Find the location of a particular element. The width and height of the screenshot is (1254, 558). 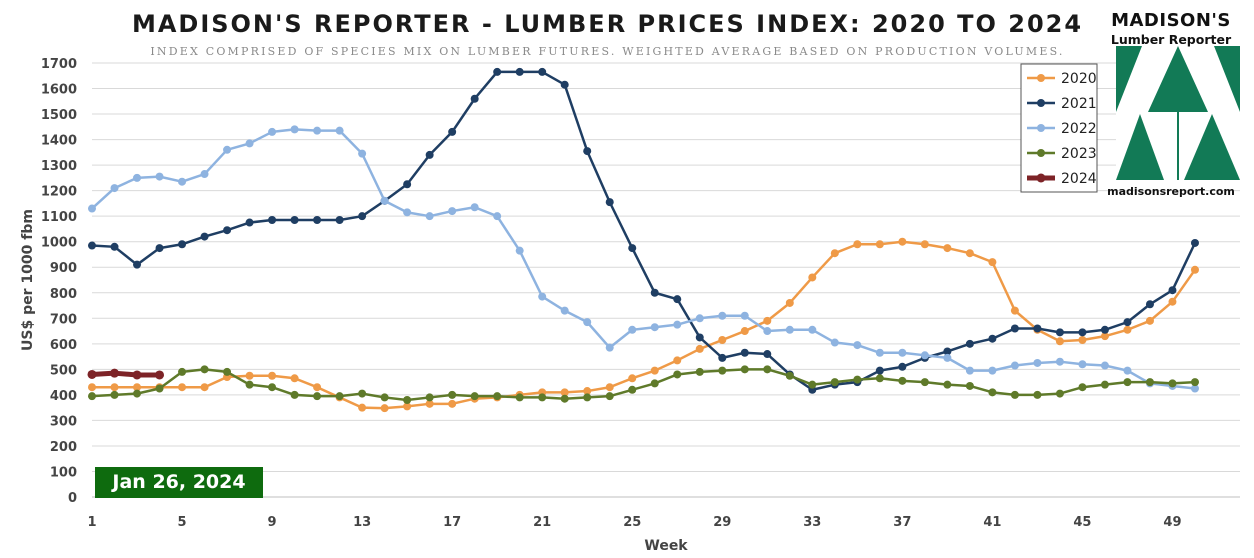

x-tick-label: 9 is located at coordinates (272, 522).